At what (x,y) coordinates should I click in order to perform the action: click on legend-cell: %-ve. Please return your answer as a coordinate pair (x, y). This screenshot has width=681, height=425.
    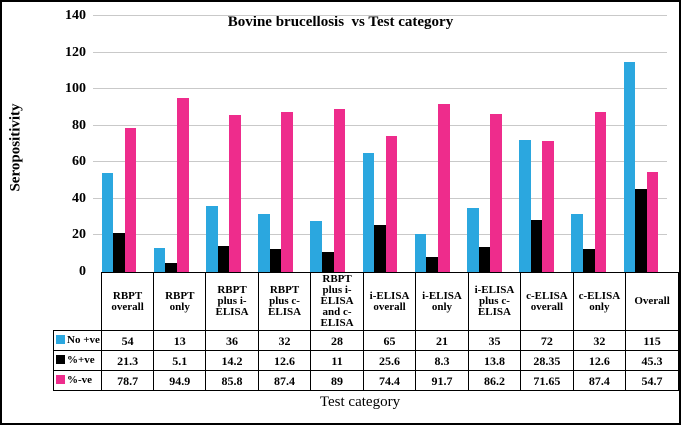
    Looking at the image, I should click on (77, 380).